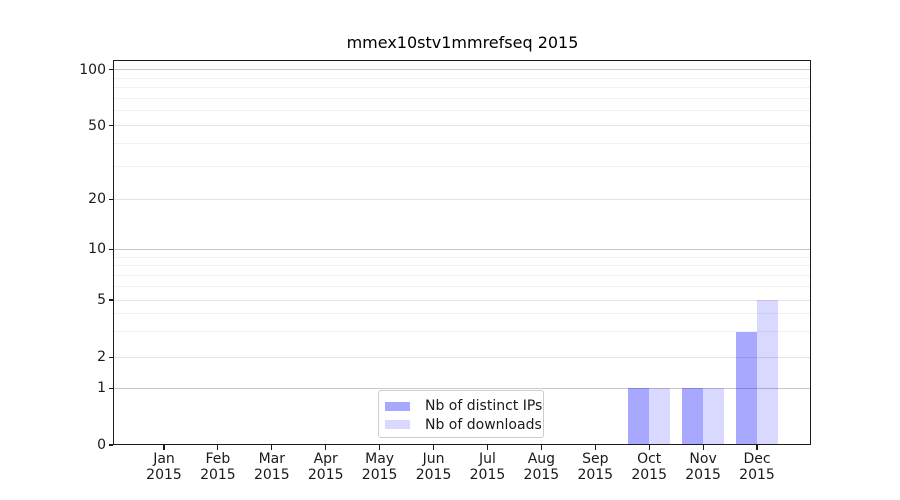  I want to click on legend-label: Nb of distinct IPs, so click(484, 406).